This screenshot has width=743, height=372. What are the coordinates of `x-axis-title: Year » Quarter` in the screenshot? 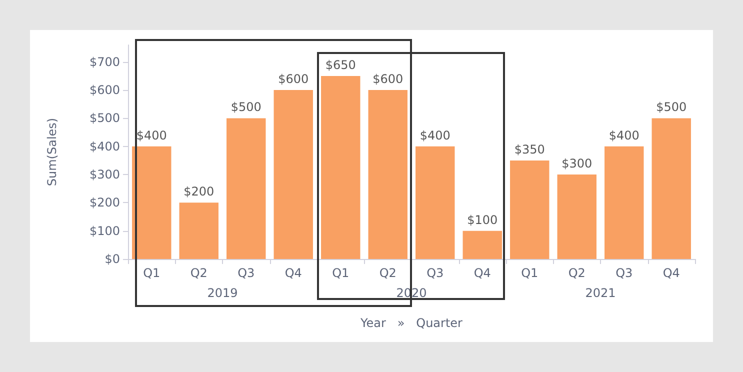 It's located at (411, 323).